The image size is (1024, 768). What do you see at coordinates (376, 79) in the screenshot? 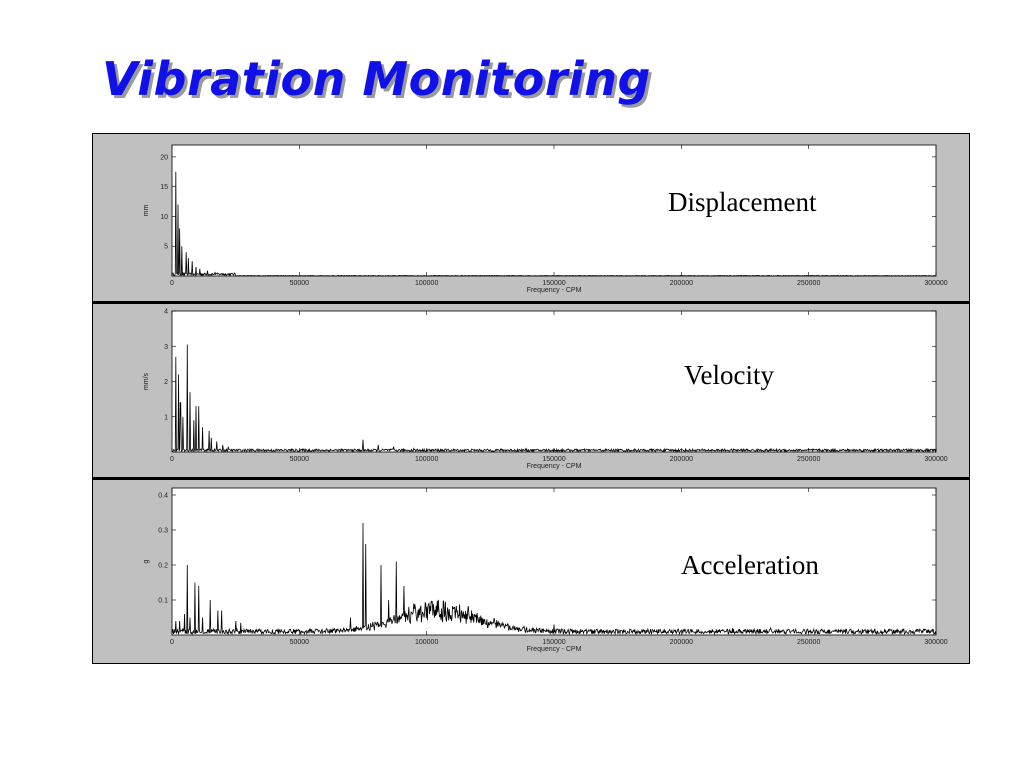
I see `slide-title: Vibration Monitoring` at bounding box center [376, 79].